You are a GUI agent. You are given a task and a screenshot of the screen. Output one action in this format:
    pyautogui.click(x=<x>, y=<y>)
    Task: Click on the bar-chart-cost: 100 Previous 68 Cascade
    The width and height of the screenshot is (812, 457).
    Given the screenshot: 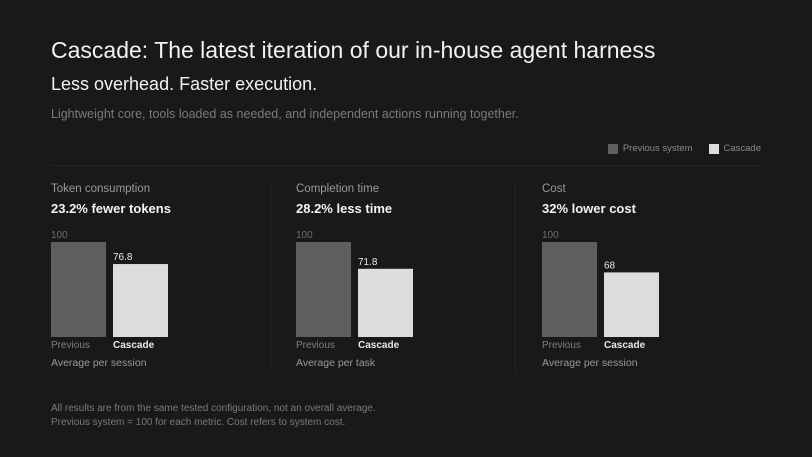 What is the action you would take?
    pyautogui.click(x=600, y=290)
    